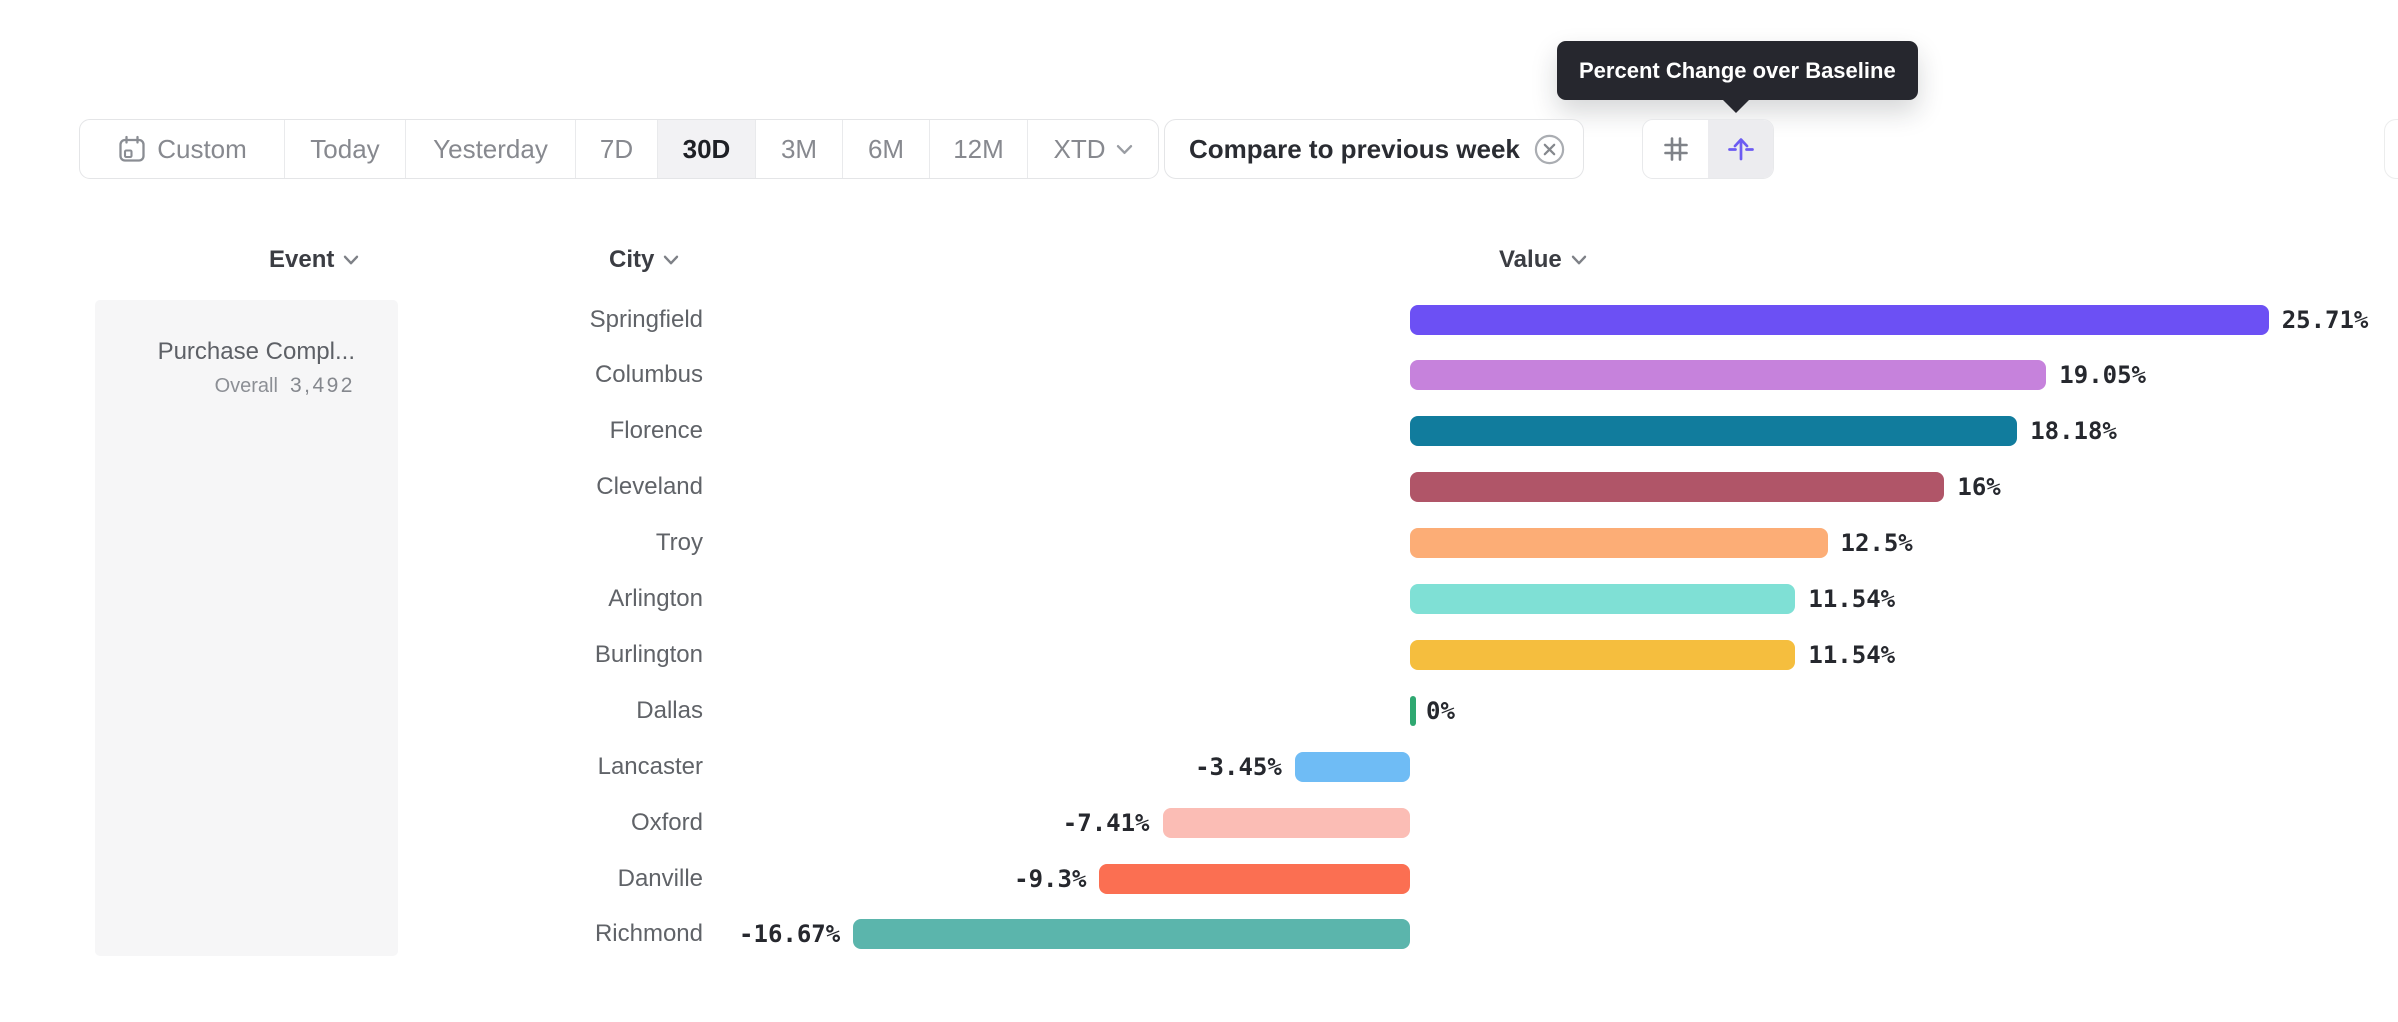 This screenshot has width=2398, height=1022. Describe the element at coordinates (1549, 149) in the screenshot. I see `remove-compare-icon` at that location.